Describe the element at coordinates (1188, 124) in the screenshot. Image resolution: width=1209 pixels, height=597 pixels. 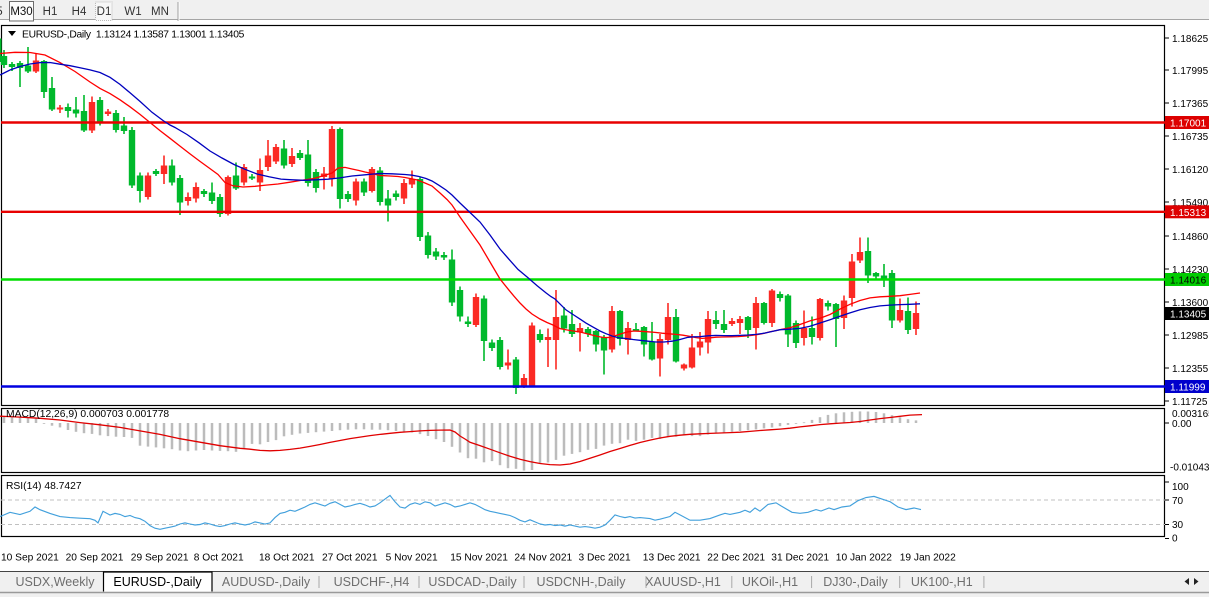
I see `svg-text: 1.17001` at that location.